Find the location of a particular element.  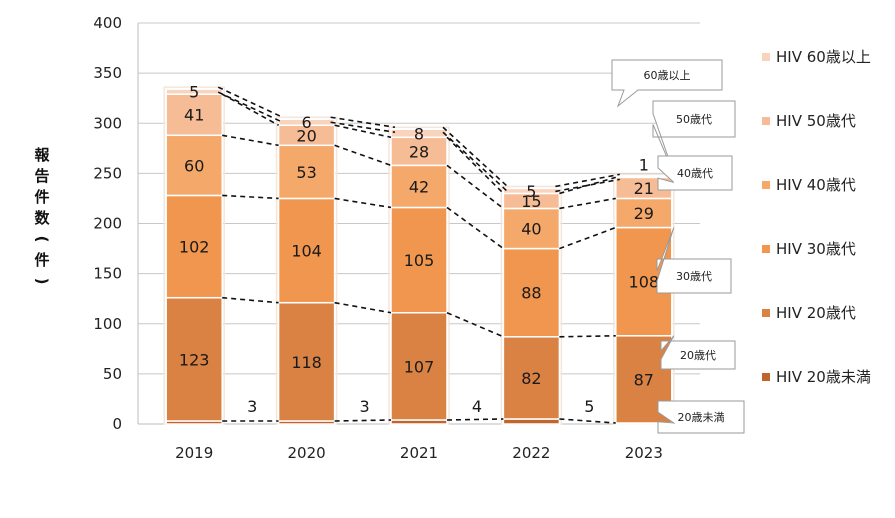

data-label: 29 is located at coordinates (644, 213).